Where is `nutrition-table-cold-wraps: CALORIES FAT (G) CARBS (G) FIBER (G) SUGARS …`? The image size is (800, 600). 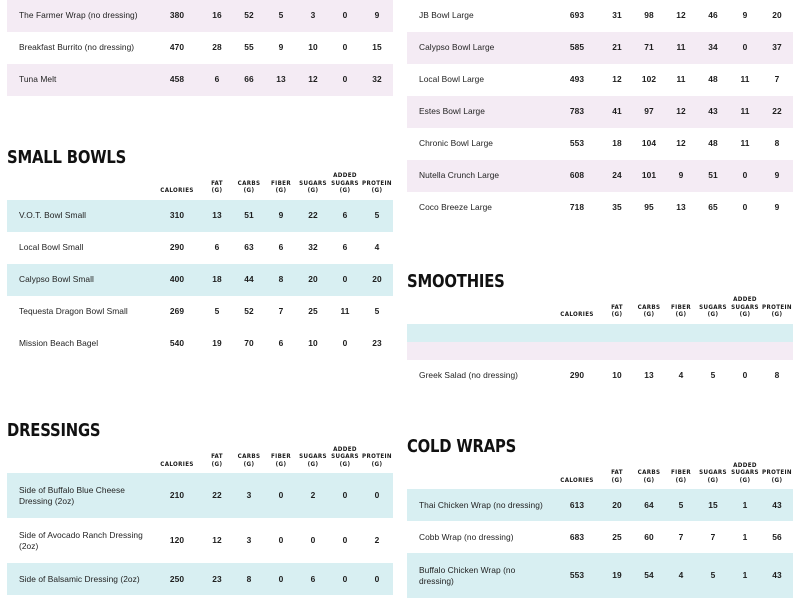
nutrition-table-cold-wraps: CALORIES FAT (G) CARBS (G) FIBER (G) SUGARS … is located at coordinates (600, 531).